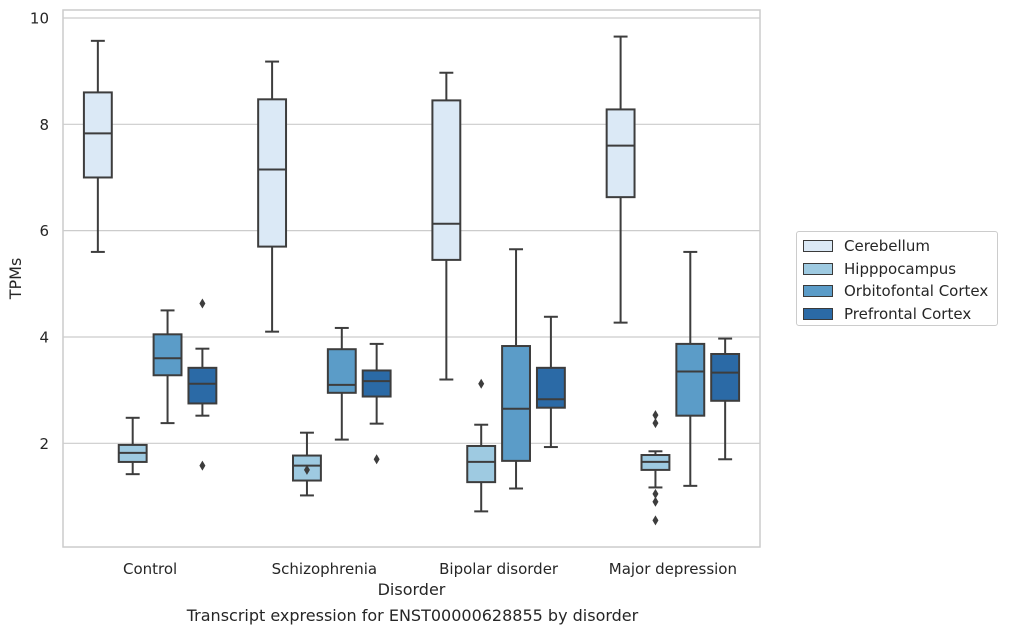 Image resolution: width=1009 pixels, height=634 pixels. I want to click on legend-swatch-orbitofontal-cortex, so click(818, 291).